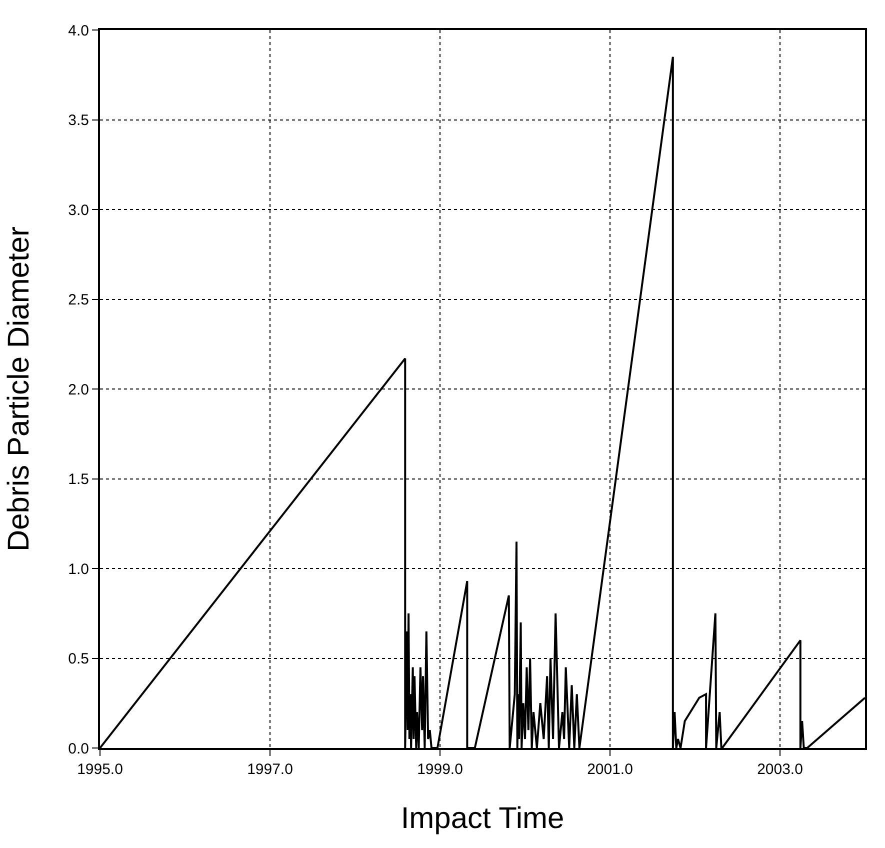  Describe the element at coordinates (78, 31) in the screenshot. I see `y-tick-label: 4.0` at that location.